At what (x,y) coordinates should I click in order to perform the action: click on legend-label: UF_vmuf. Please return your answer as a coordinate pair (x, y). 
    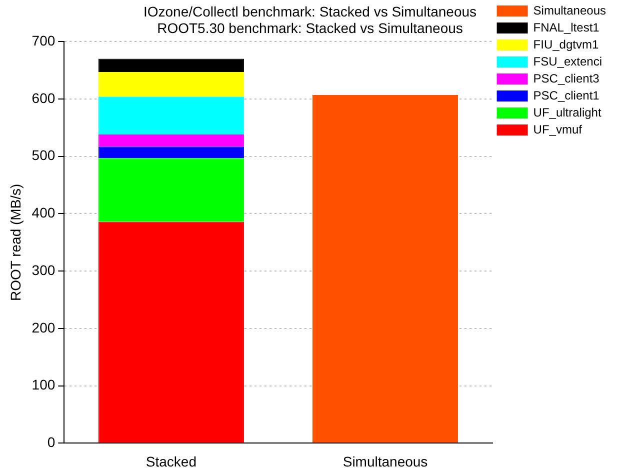
    Looking at the image, I should click on (558, 129).